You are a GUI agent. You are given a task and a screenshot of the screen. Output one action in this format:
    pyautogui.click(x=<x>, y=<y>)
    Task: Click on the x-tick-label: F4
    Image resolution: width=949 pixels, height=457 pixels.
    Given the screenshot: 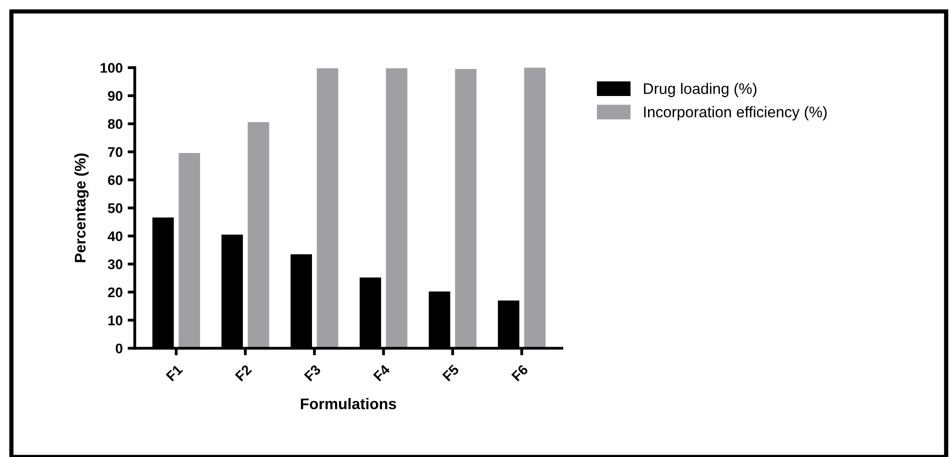 What is the action you would take?
    pyautogui.click(x=382, y=373)
    